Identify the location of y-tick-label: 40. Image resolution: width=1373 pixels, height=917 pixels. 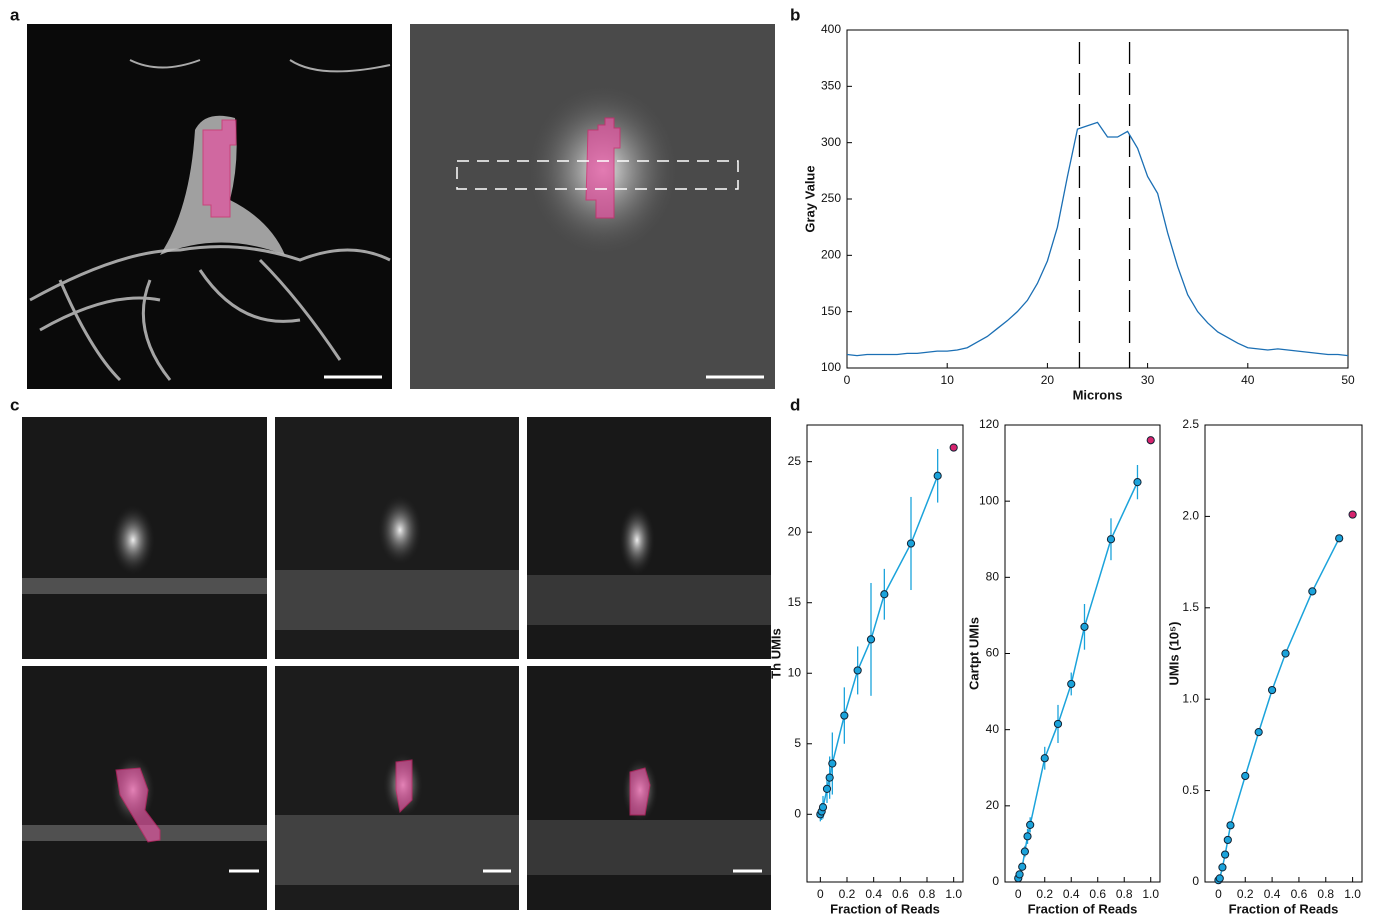
(993, 729).